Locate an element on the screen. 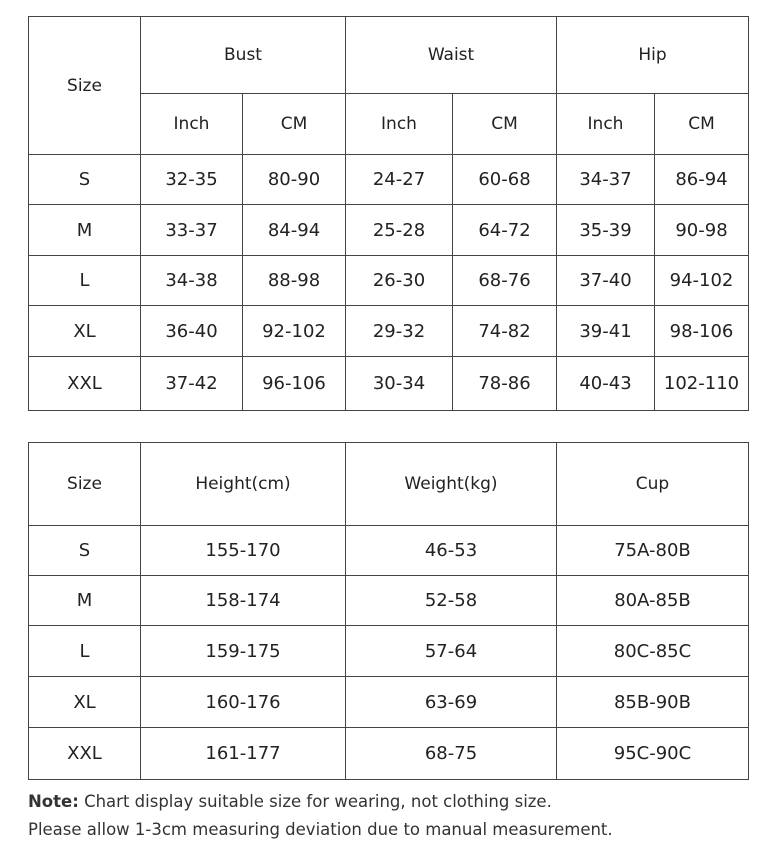  table-row: XXL 37-42 96-106 30-34 78-86 40-43 102-110 is located at coordinates (389, 383).